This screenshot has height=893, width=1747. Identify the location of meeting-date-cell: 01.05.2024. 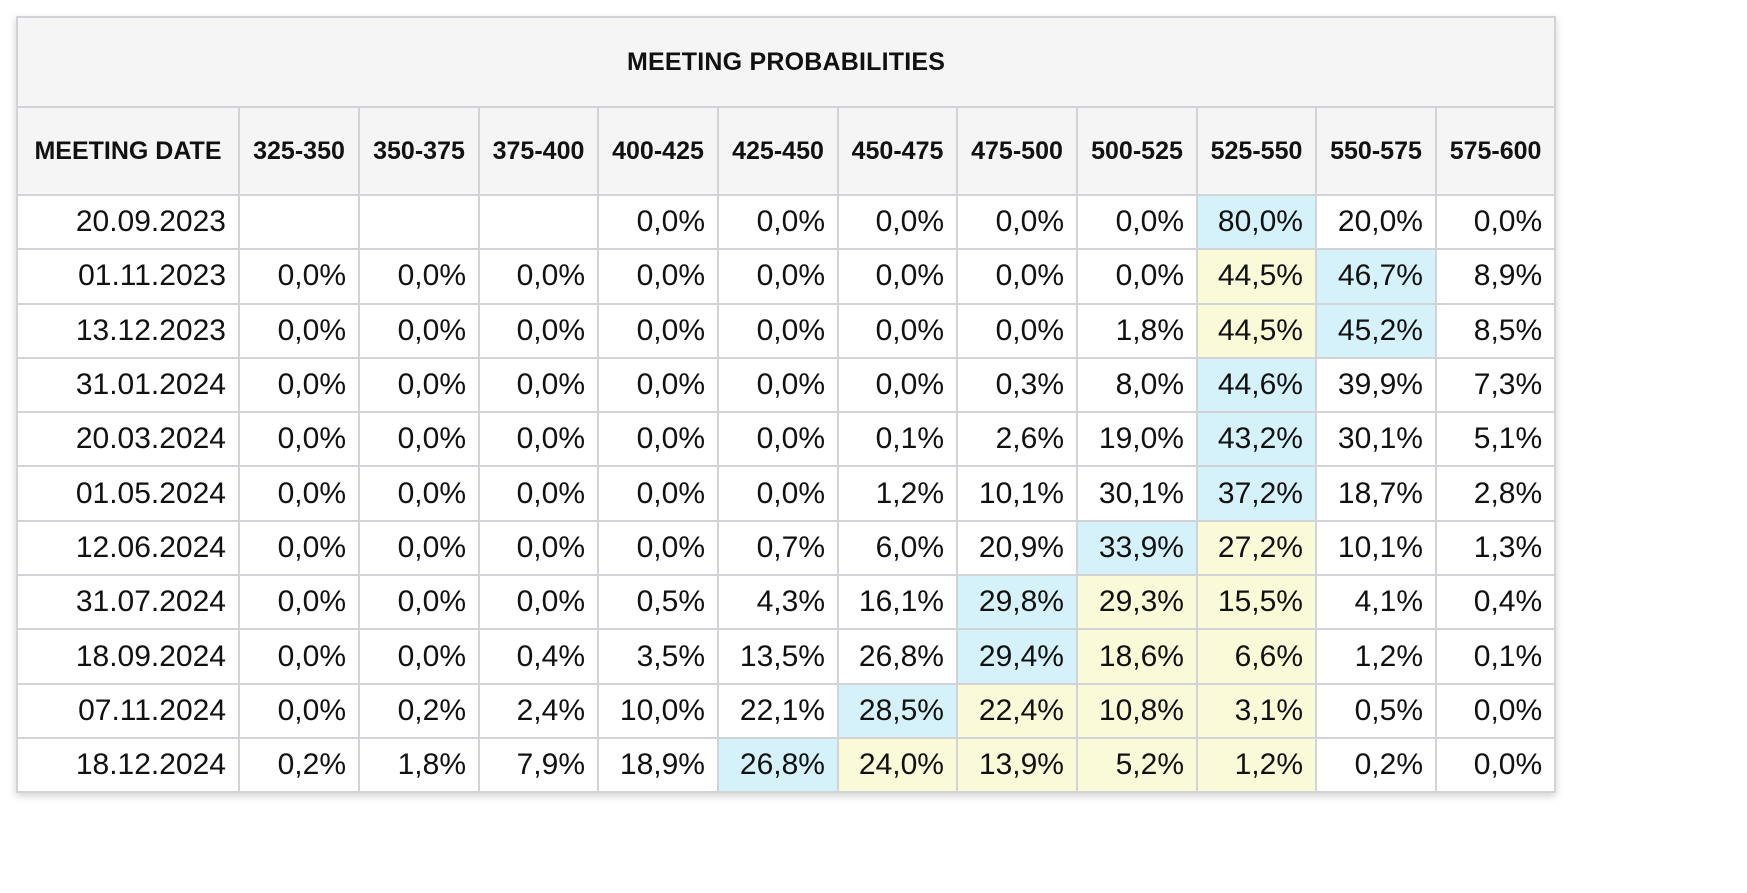
(128, 493).